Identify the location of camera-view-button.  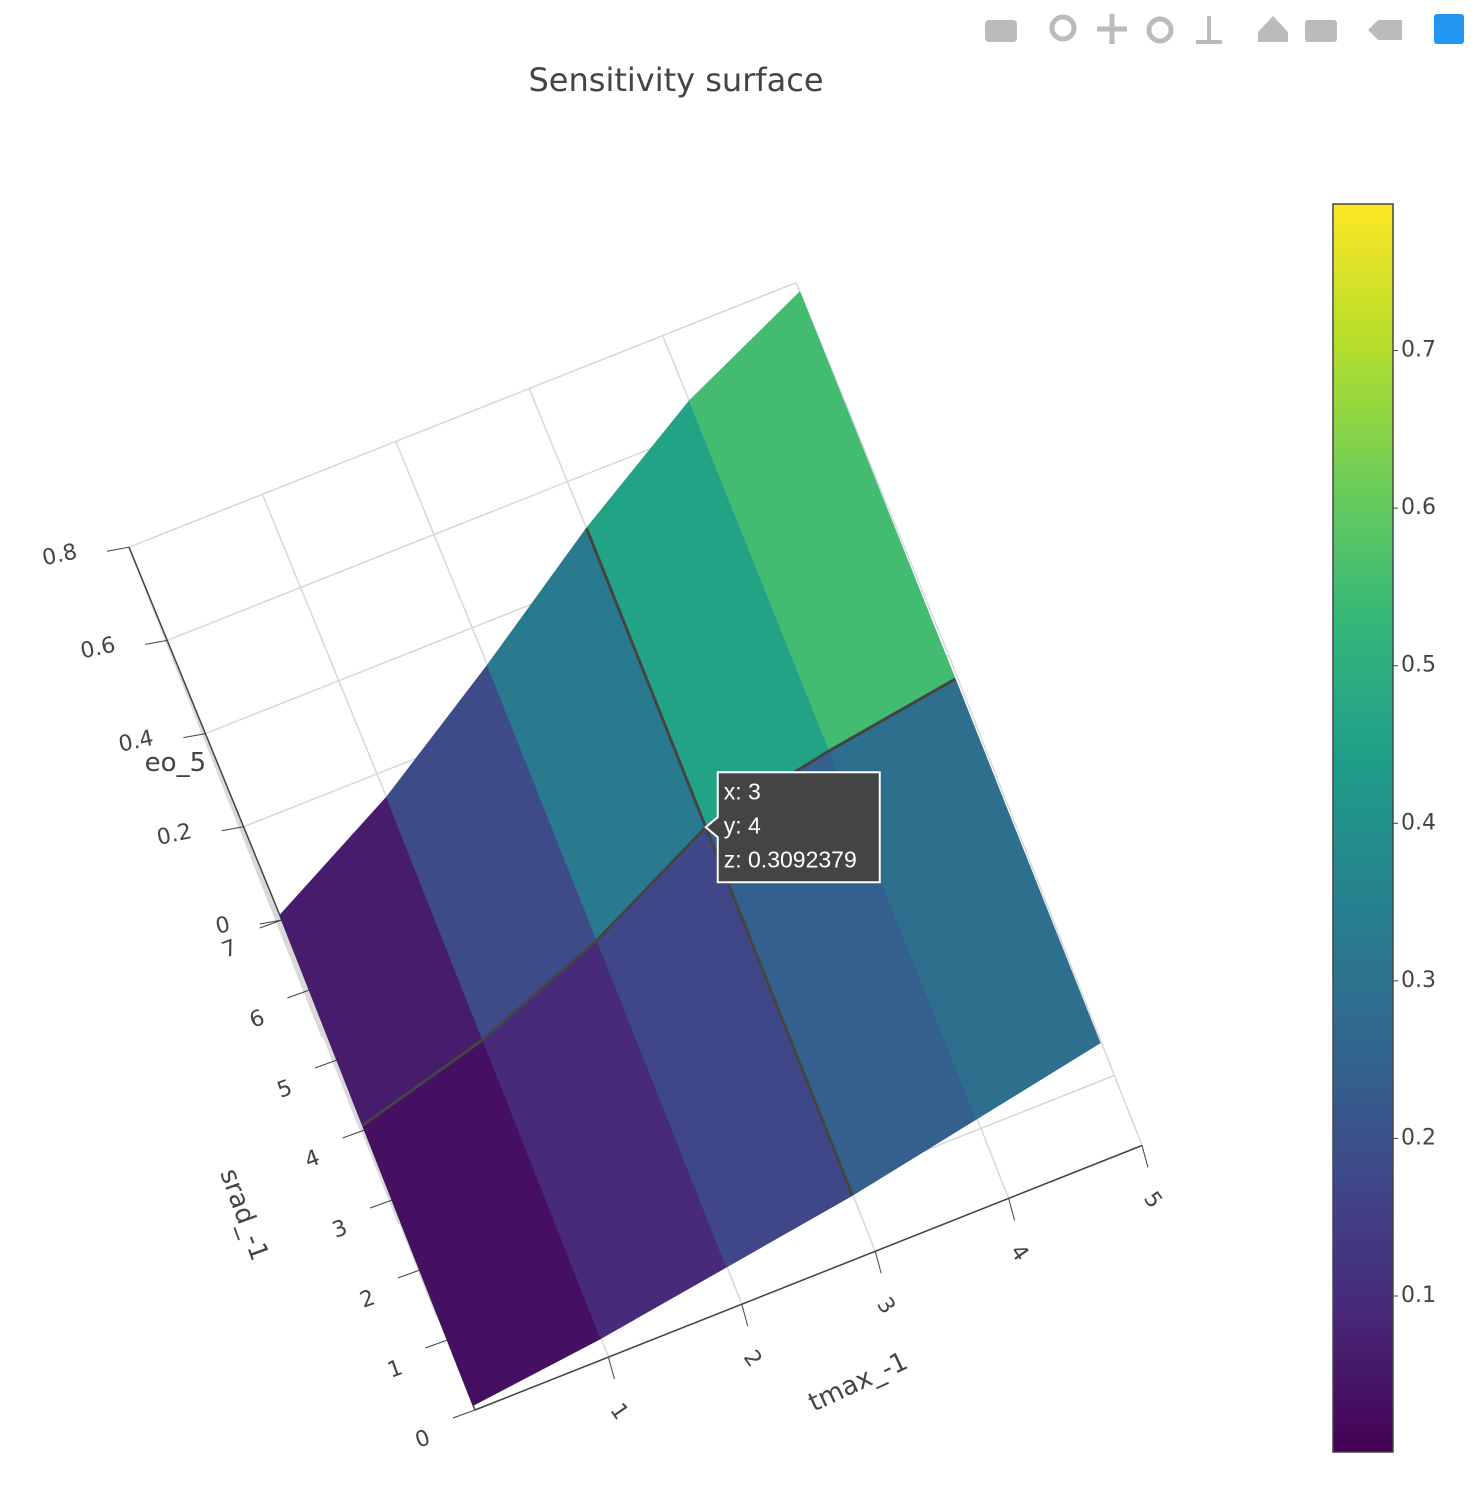
(1321, 31).